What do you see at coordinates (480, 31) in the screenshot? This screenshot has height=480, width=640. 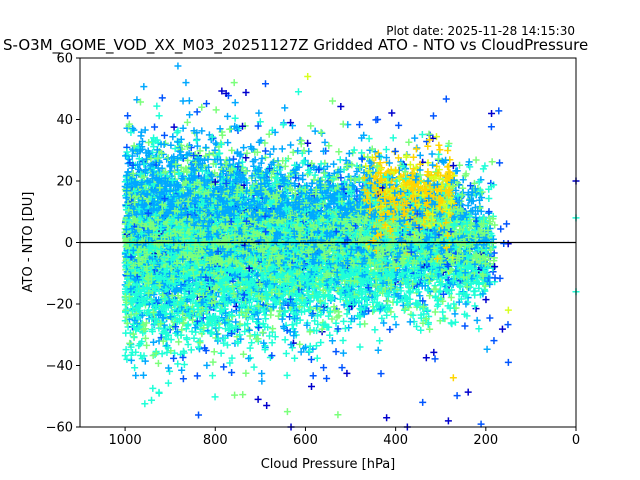 I see `plot-date: Plot date: 2025-11-28 14:15:30` at bounding box center [480, 31].